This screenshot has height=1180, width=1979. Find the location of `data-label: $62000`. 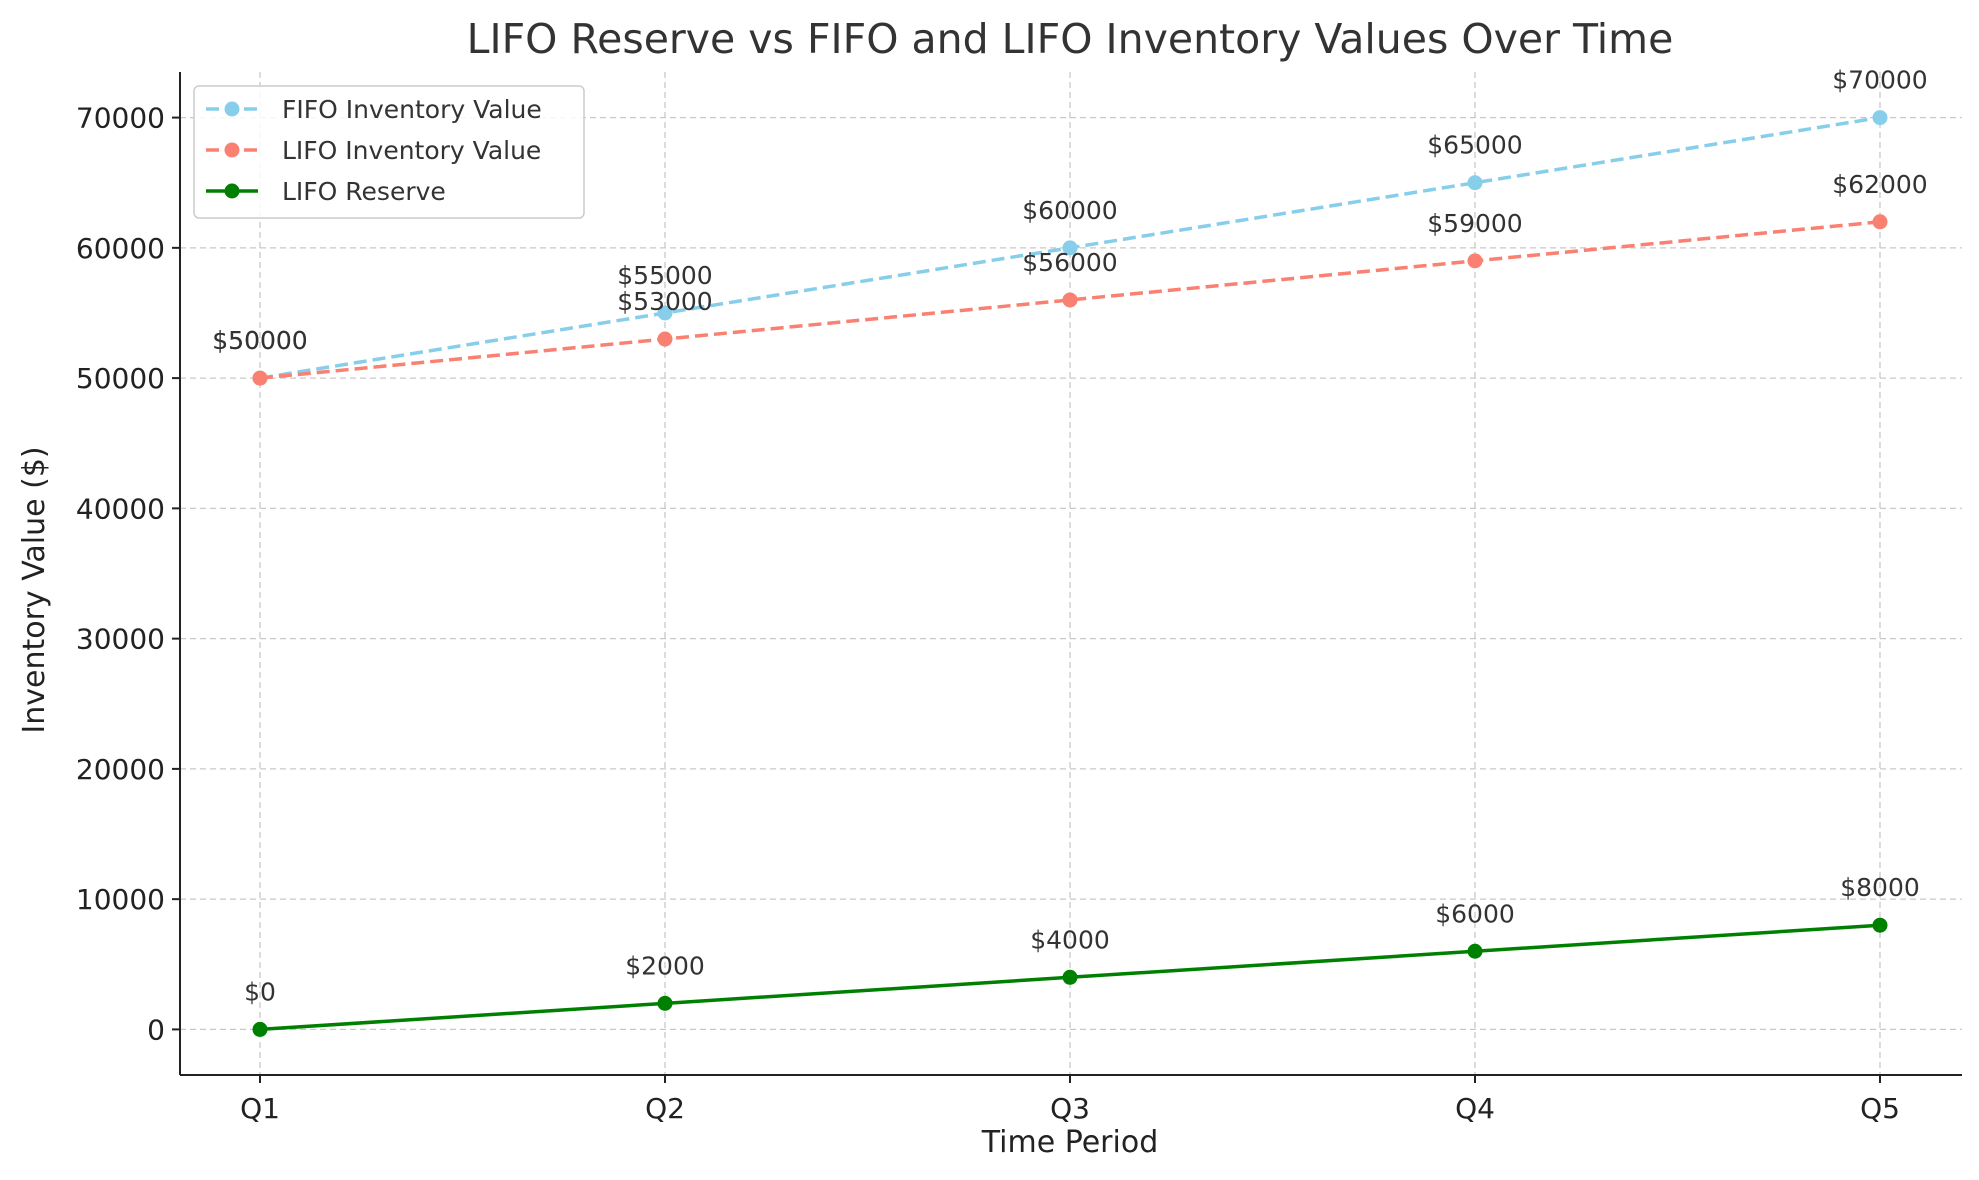

data-label: $62000 is located at coordinates (1879, 184).